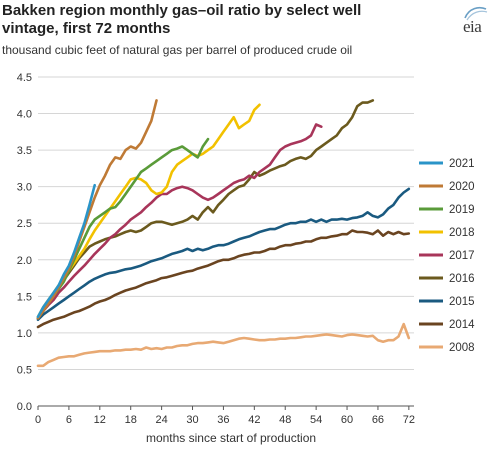 This screenshot has height=454, width=497. What do you see at coordinates (462, 187) in the screenshot?
I see `legend-label-2020: 2020` at bounding box center [462, 187].